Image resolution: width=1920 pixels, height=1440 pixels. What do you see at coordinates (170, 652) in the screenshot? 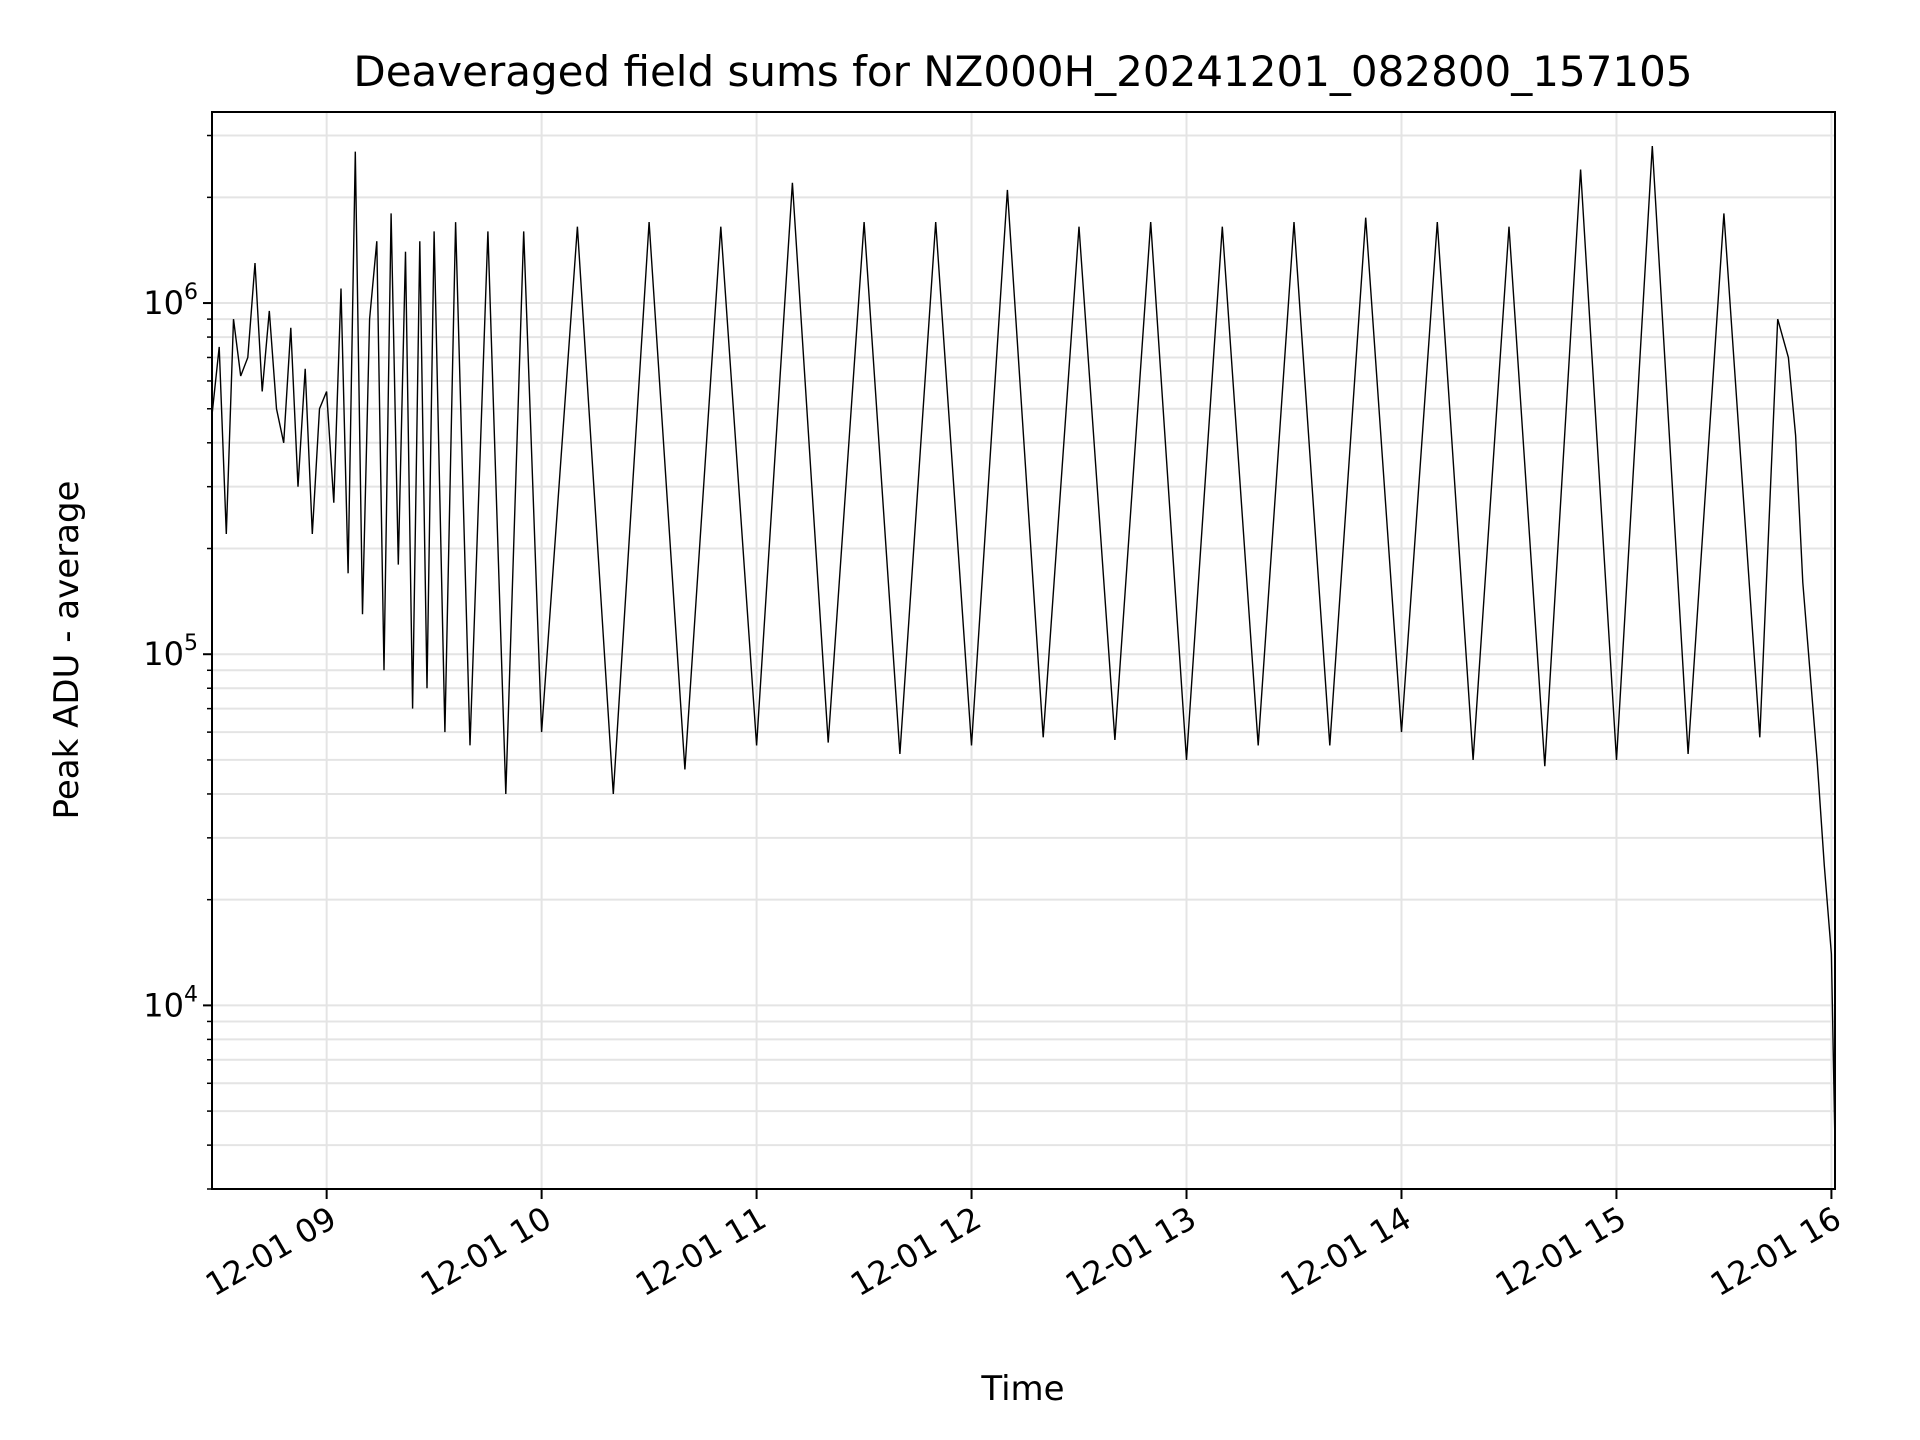
I see `y-tick-label: 10⁵` at bounding box center [170, 652].